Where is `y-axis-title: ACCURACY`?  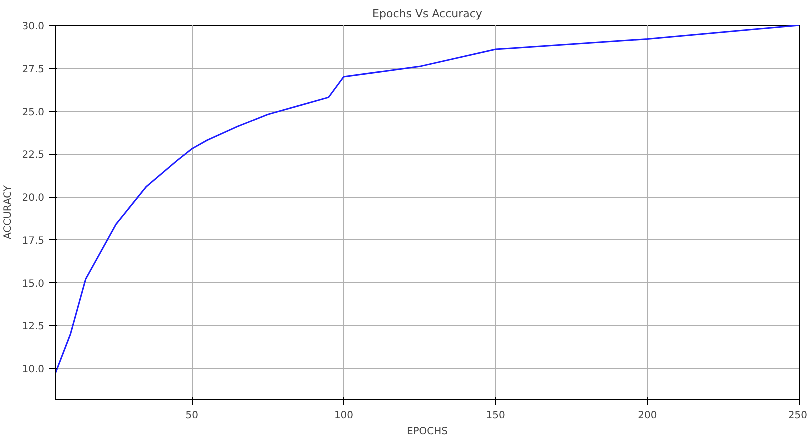 y-axis-title: ACCURACY is located at coordinates (8, 212).